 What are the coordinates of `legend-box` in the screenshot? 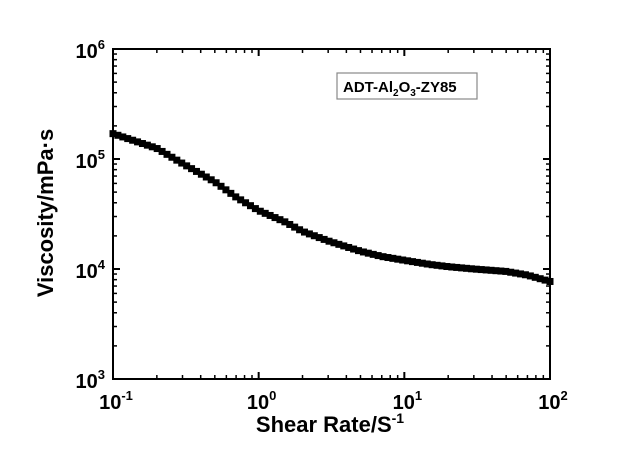 It's located at (407, 86).